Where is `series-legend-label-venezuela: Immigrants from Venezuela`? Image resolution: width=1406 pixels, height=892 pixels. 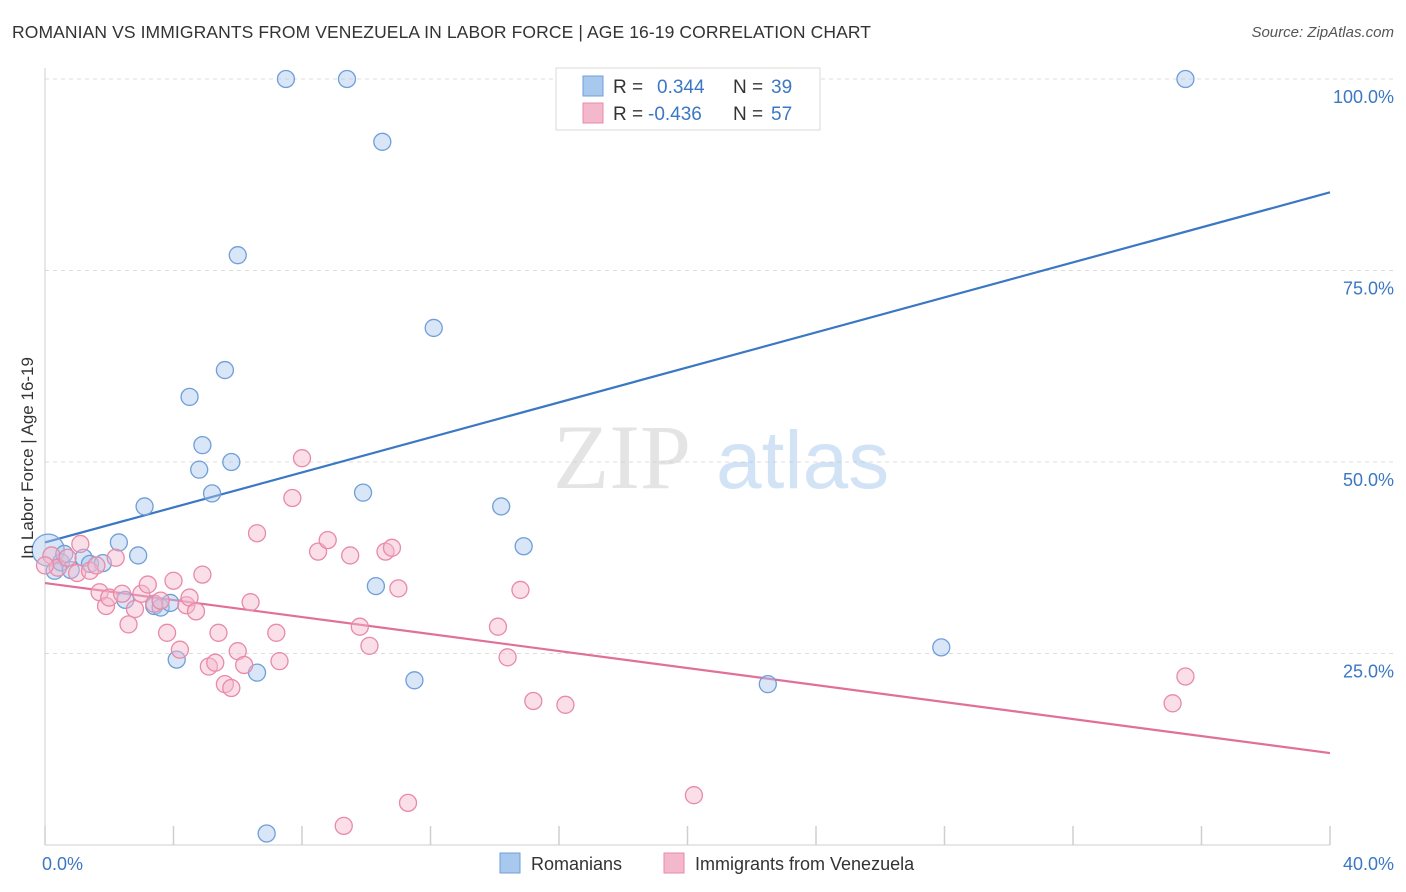 series-legend-label-venezuela: Immigrants from Venezuela is located at coordinates (805, 864).